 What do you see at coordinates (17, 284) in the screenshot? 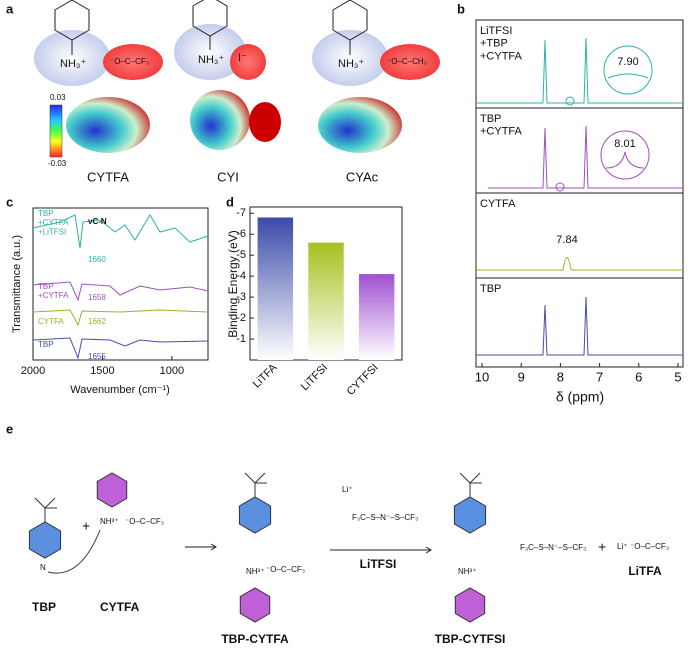
I see `y-axis-label: Transmittance (a.u.)` at bounding box center [17, 284].